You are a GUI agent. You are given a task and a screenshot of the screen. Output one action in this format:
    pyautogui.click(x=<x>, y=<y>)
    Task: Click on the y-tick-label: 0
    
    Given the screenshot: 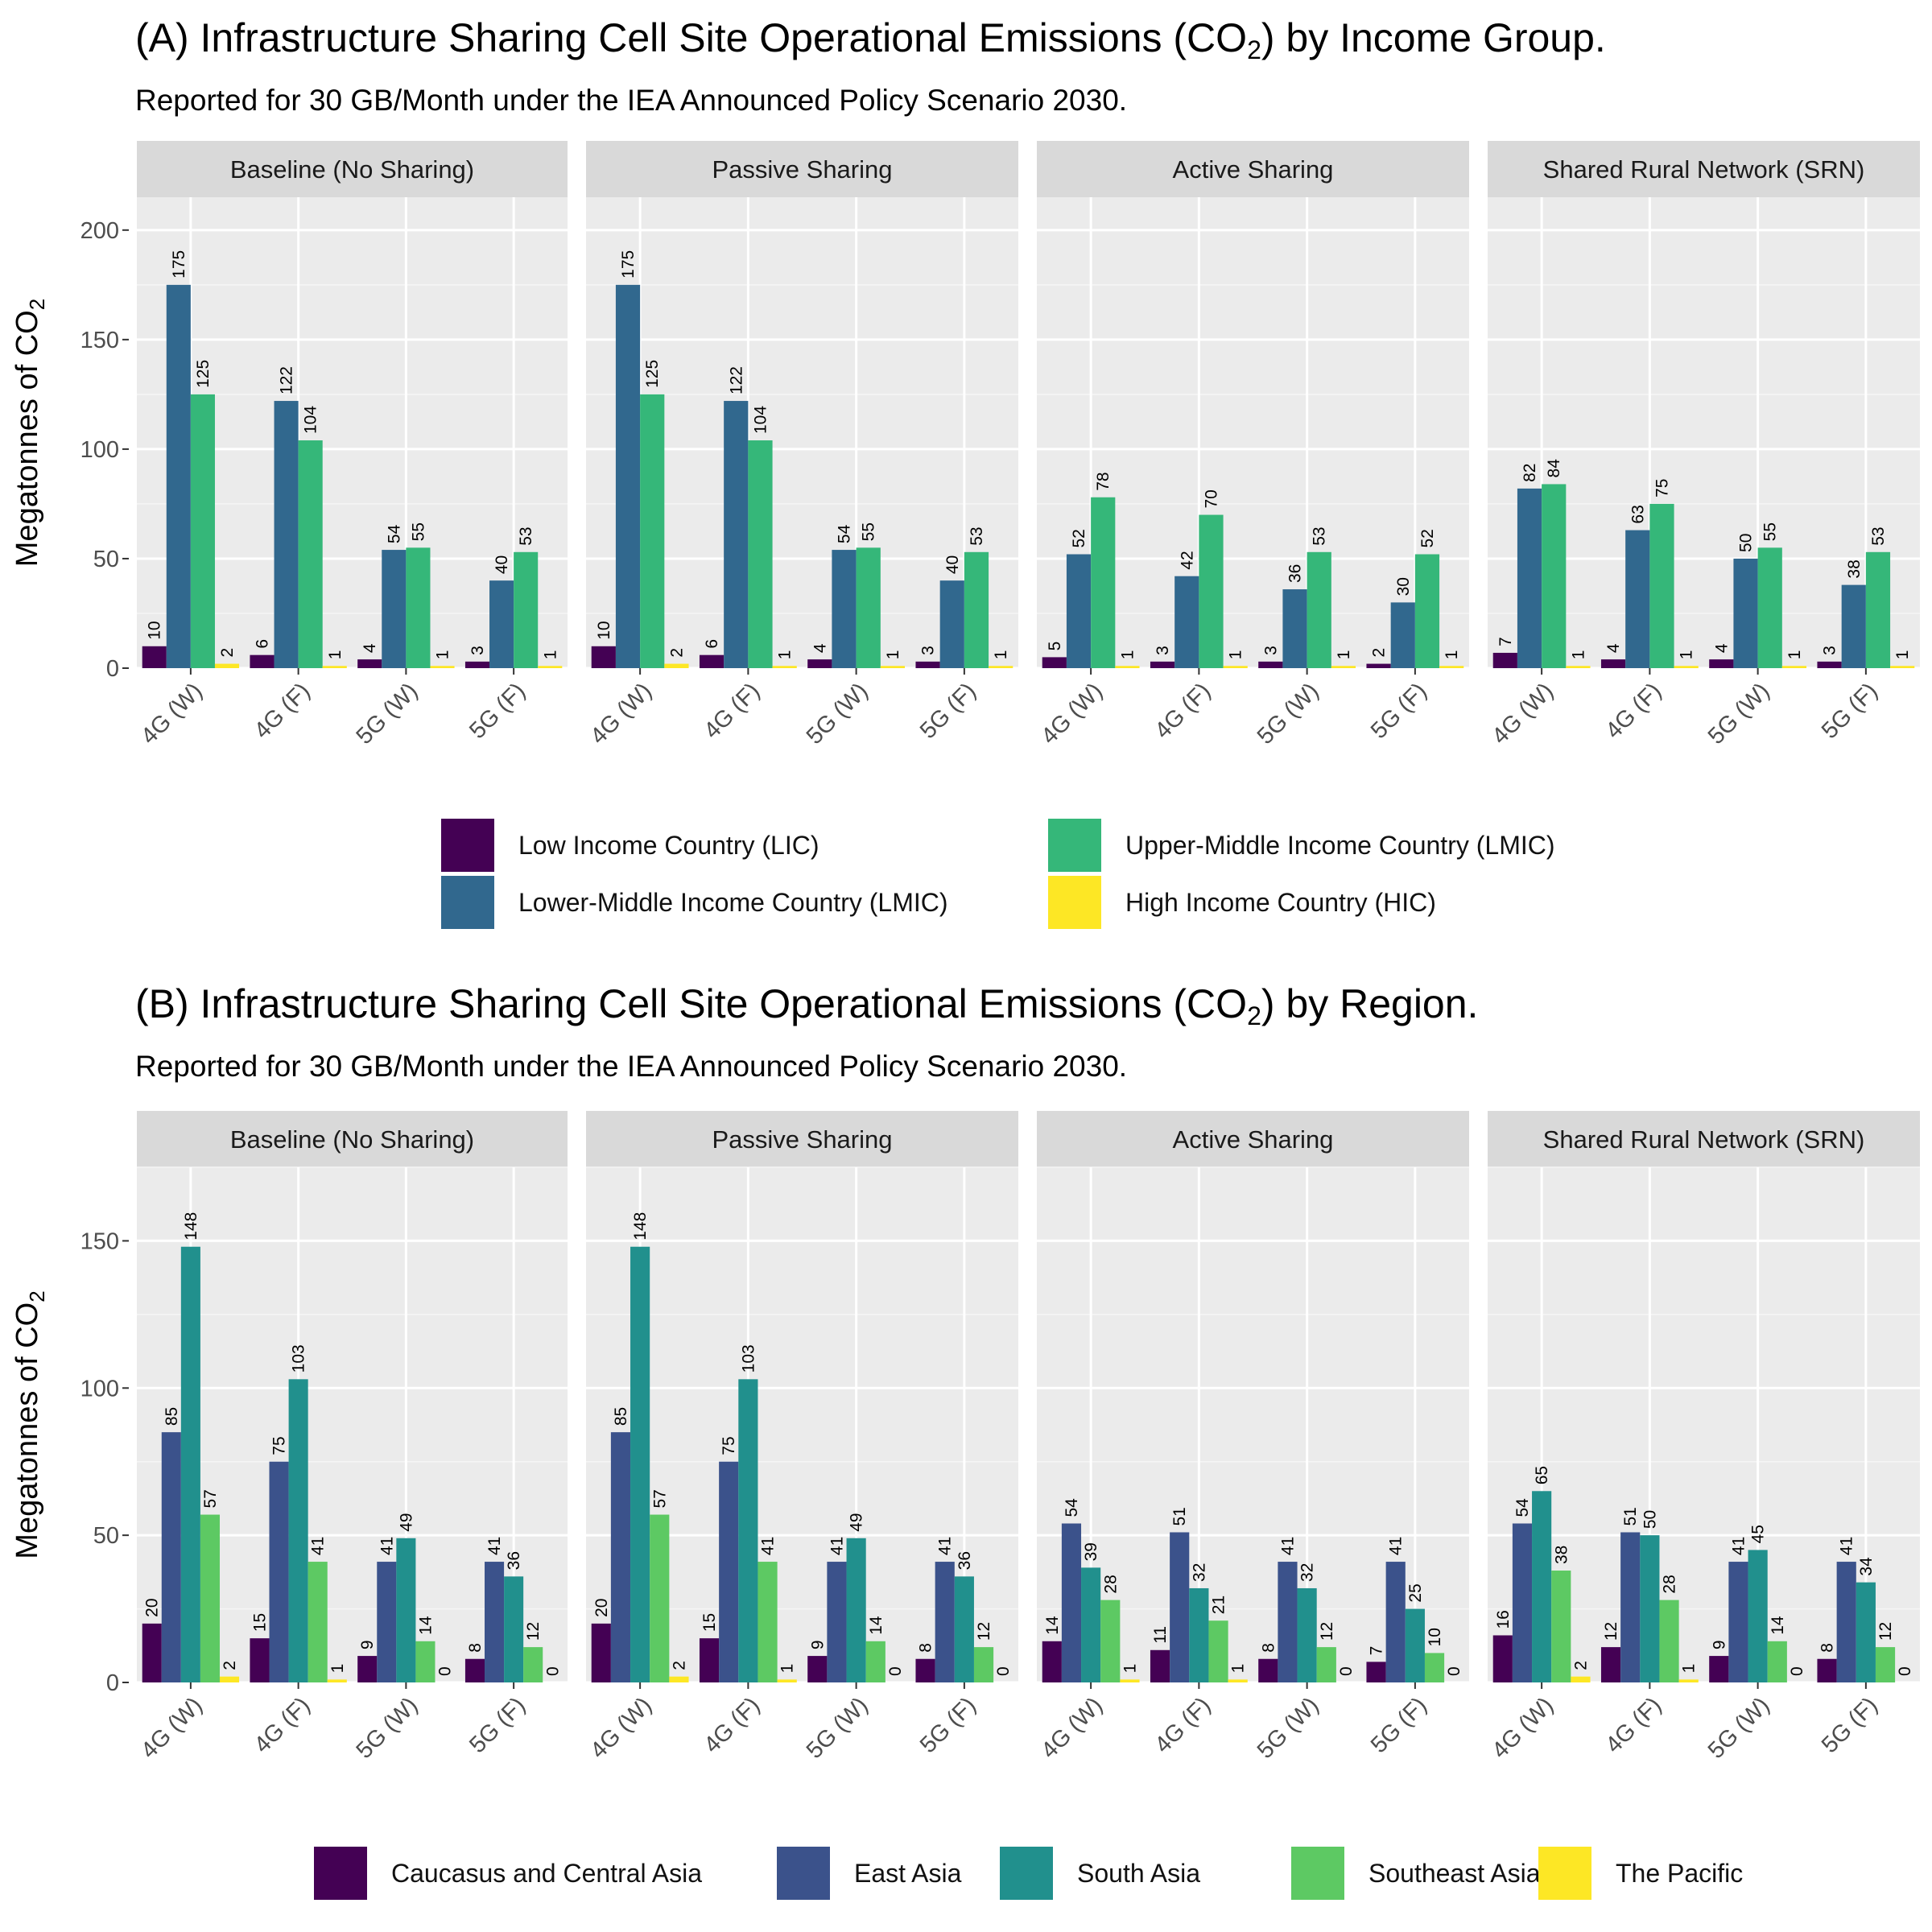 What is the action you would take?
    pyautogui.click(x=112, y=669)
    